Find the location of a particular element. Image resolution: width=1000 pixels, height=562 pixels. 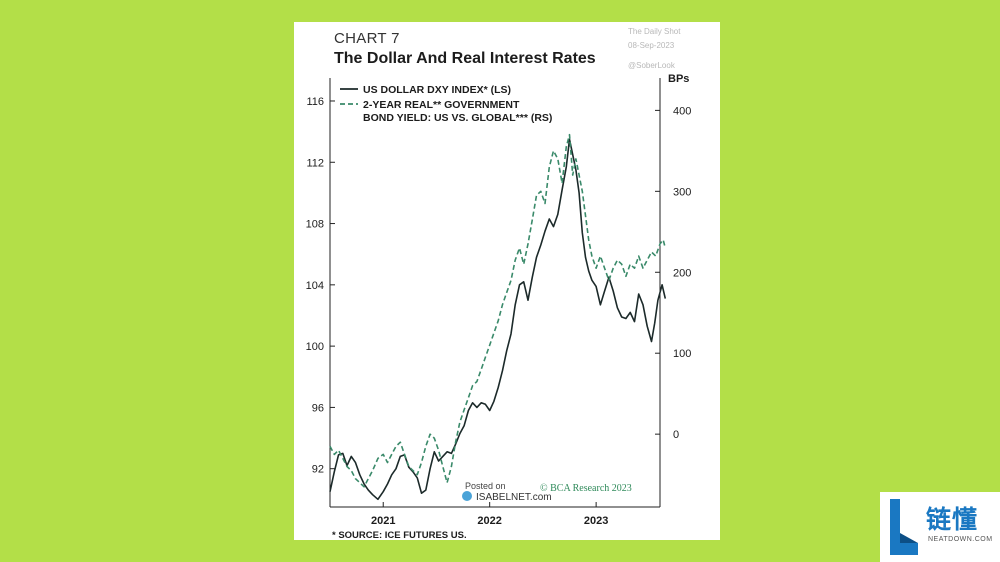

posted-site-label: ISABELNET.com is located at coordinates (514, 497).